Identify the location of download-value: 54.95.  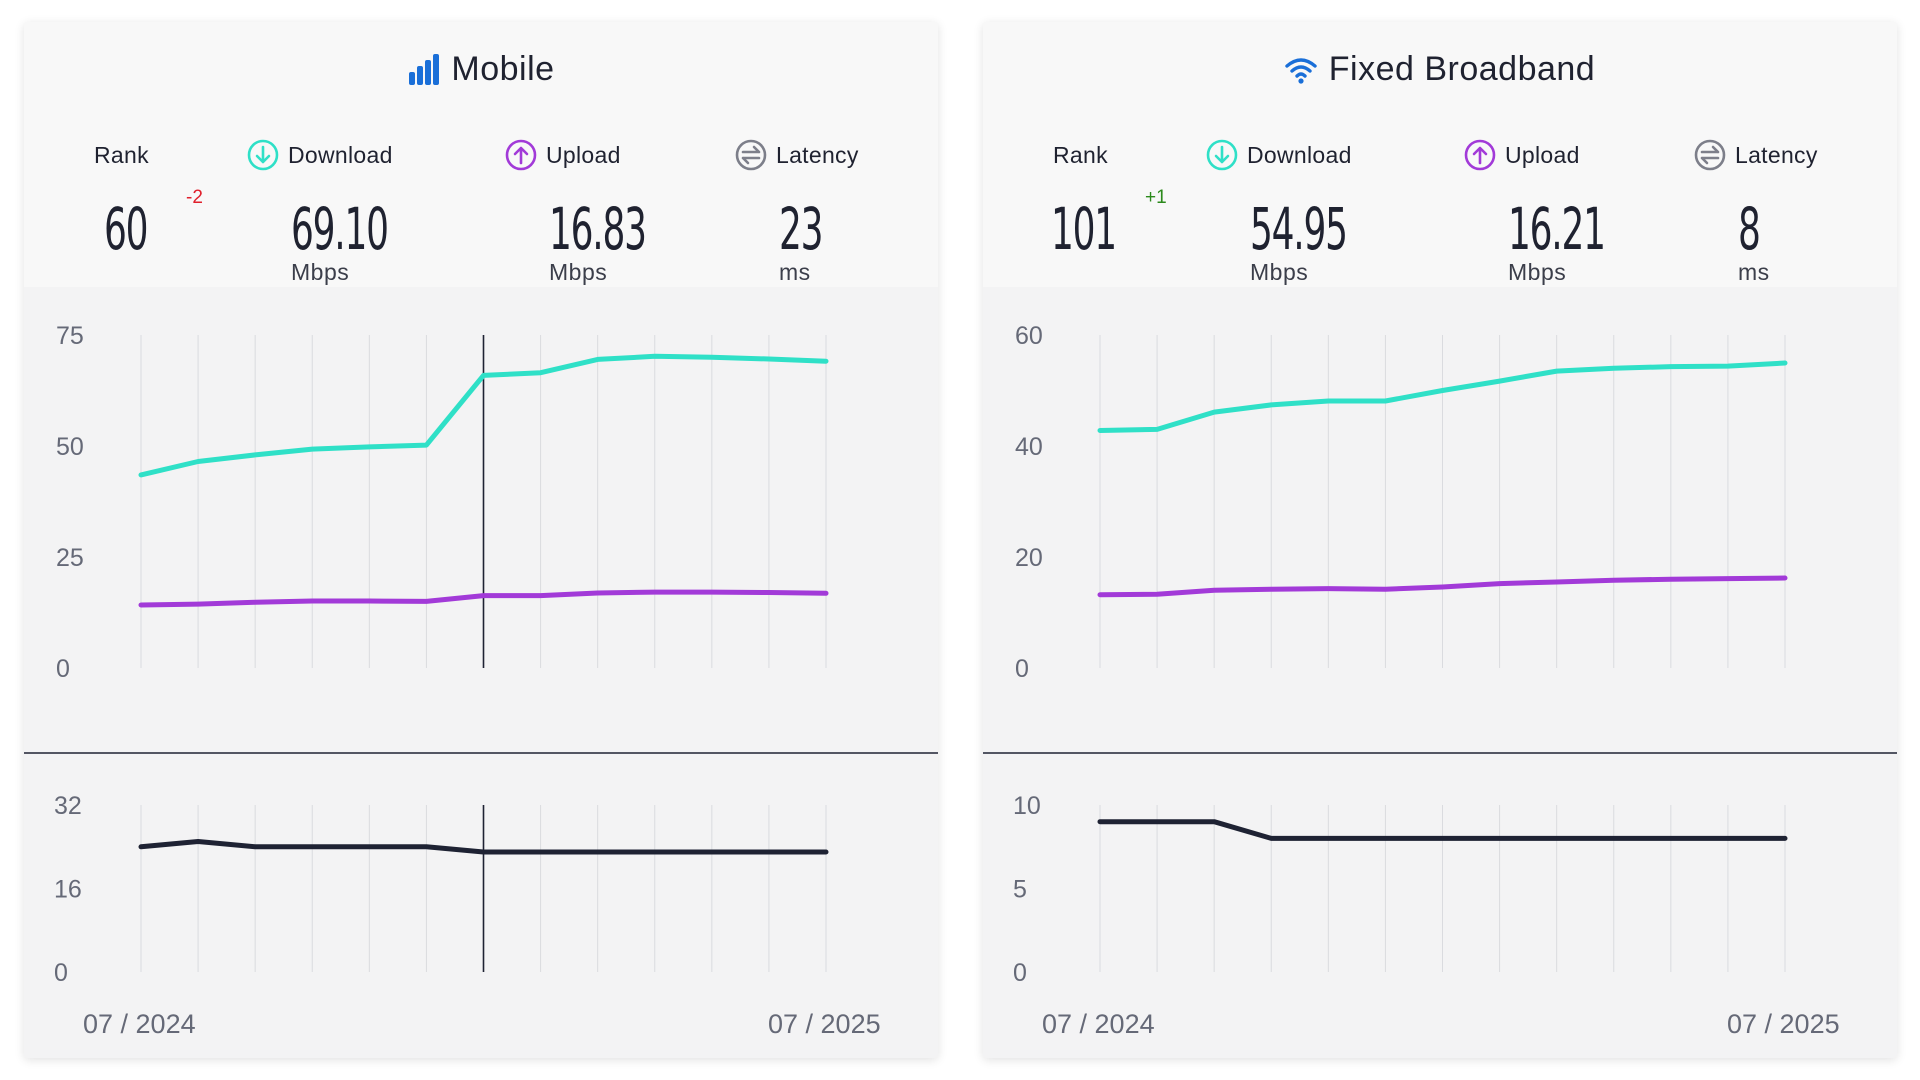
(1299, 229).